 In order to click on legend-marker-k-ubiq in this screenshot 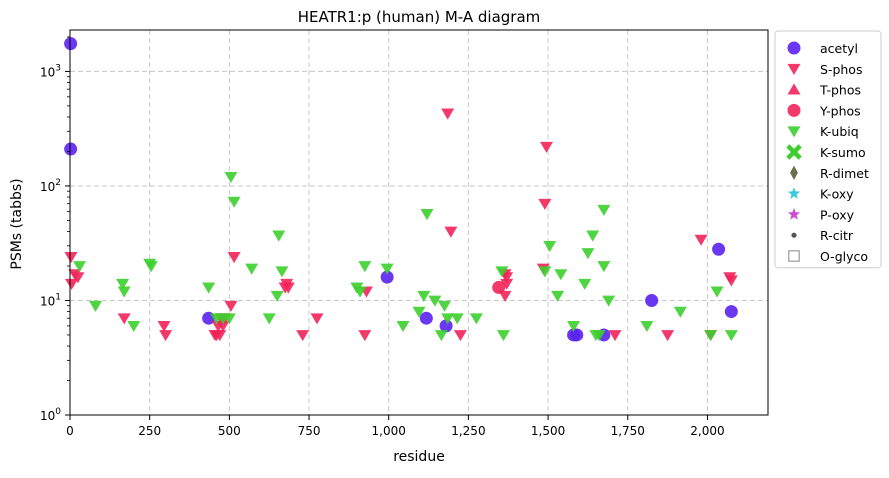, I will do `click(794, 132)`.